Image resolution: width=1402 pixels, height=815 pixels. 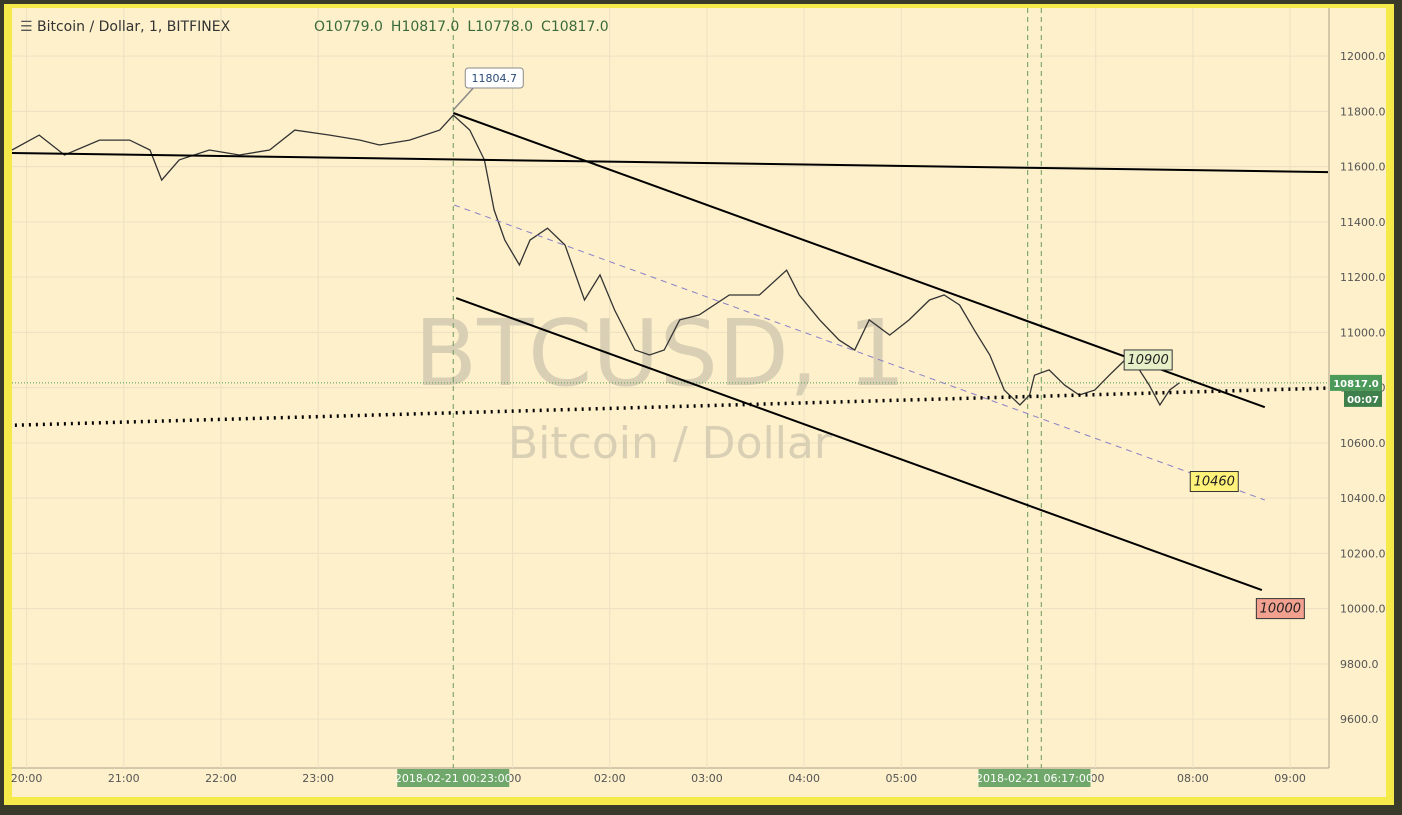 What do you see at coordinates (1363, 56) in the screenshot?
I see `y-tick-label: 12000.0` at bounding box center [1363, 56].